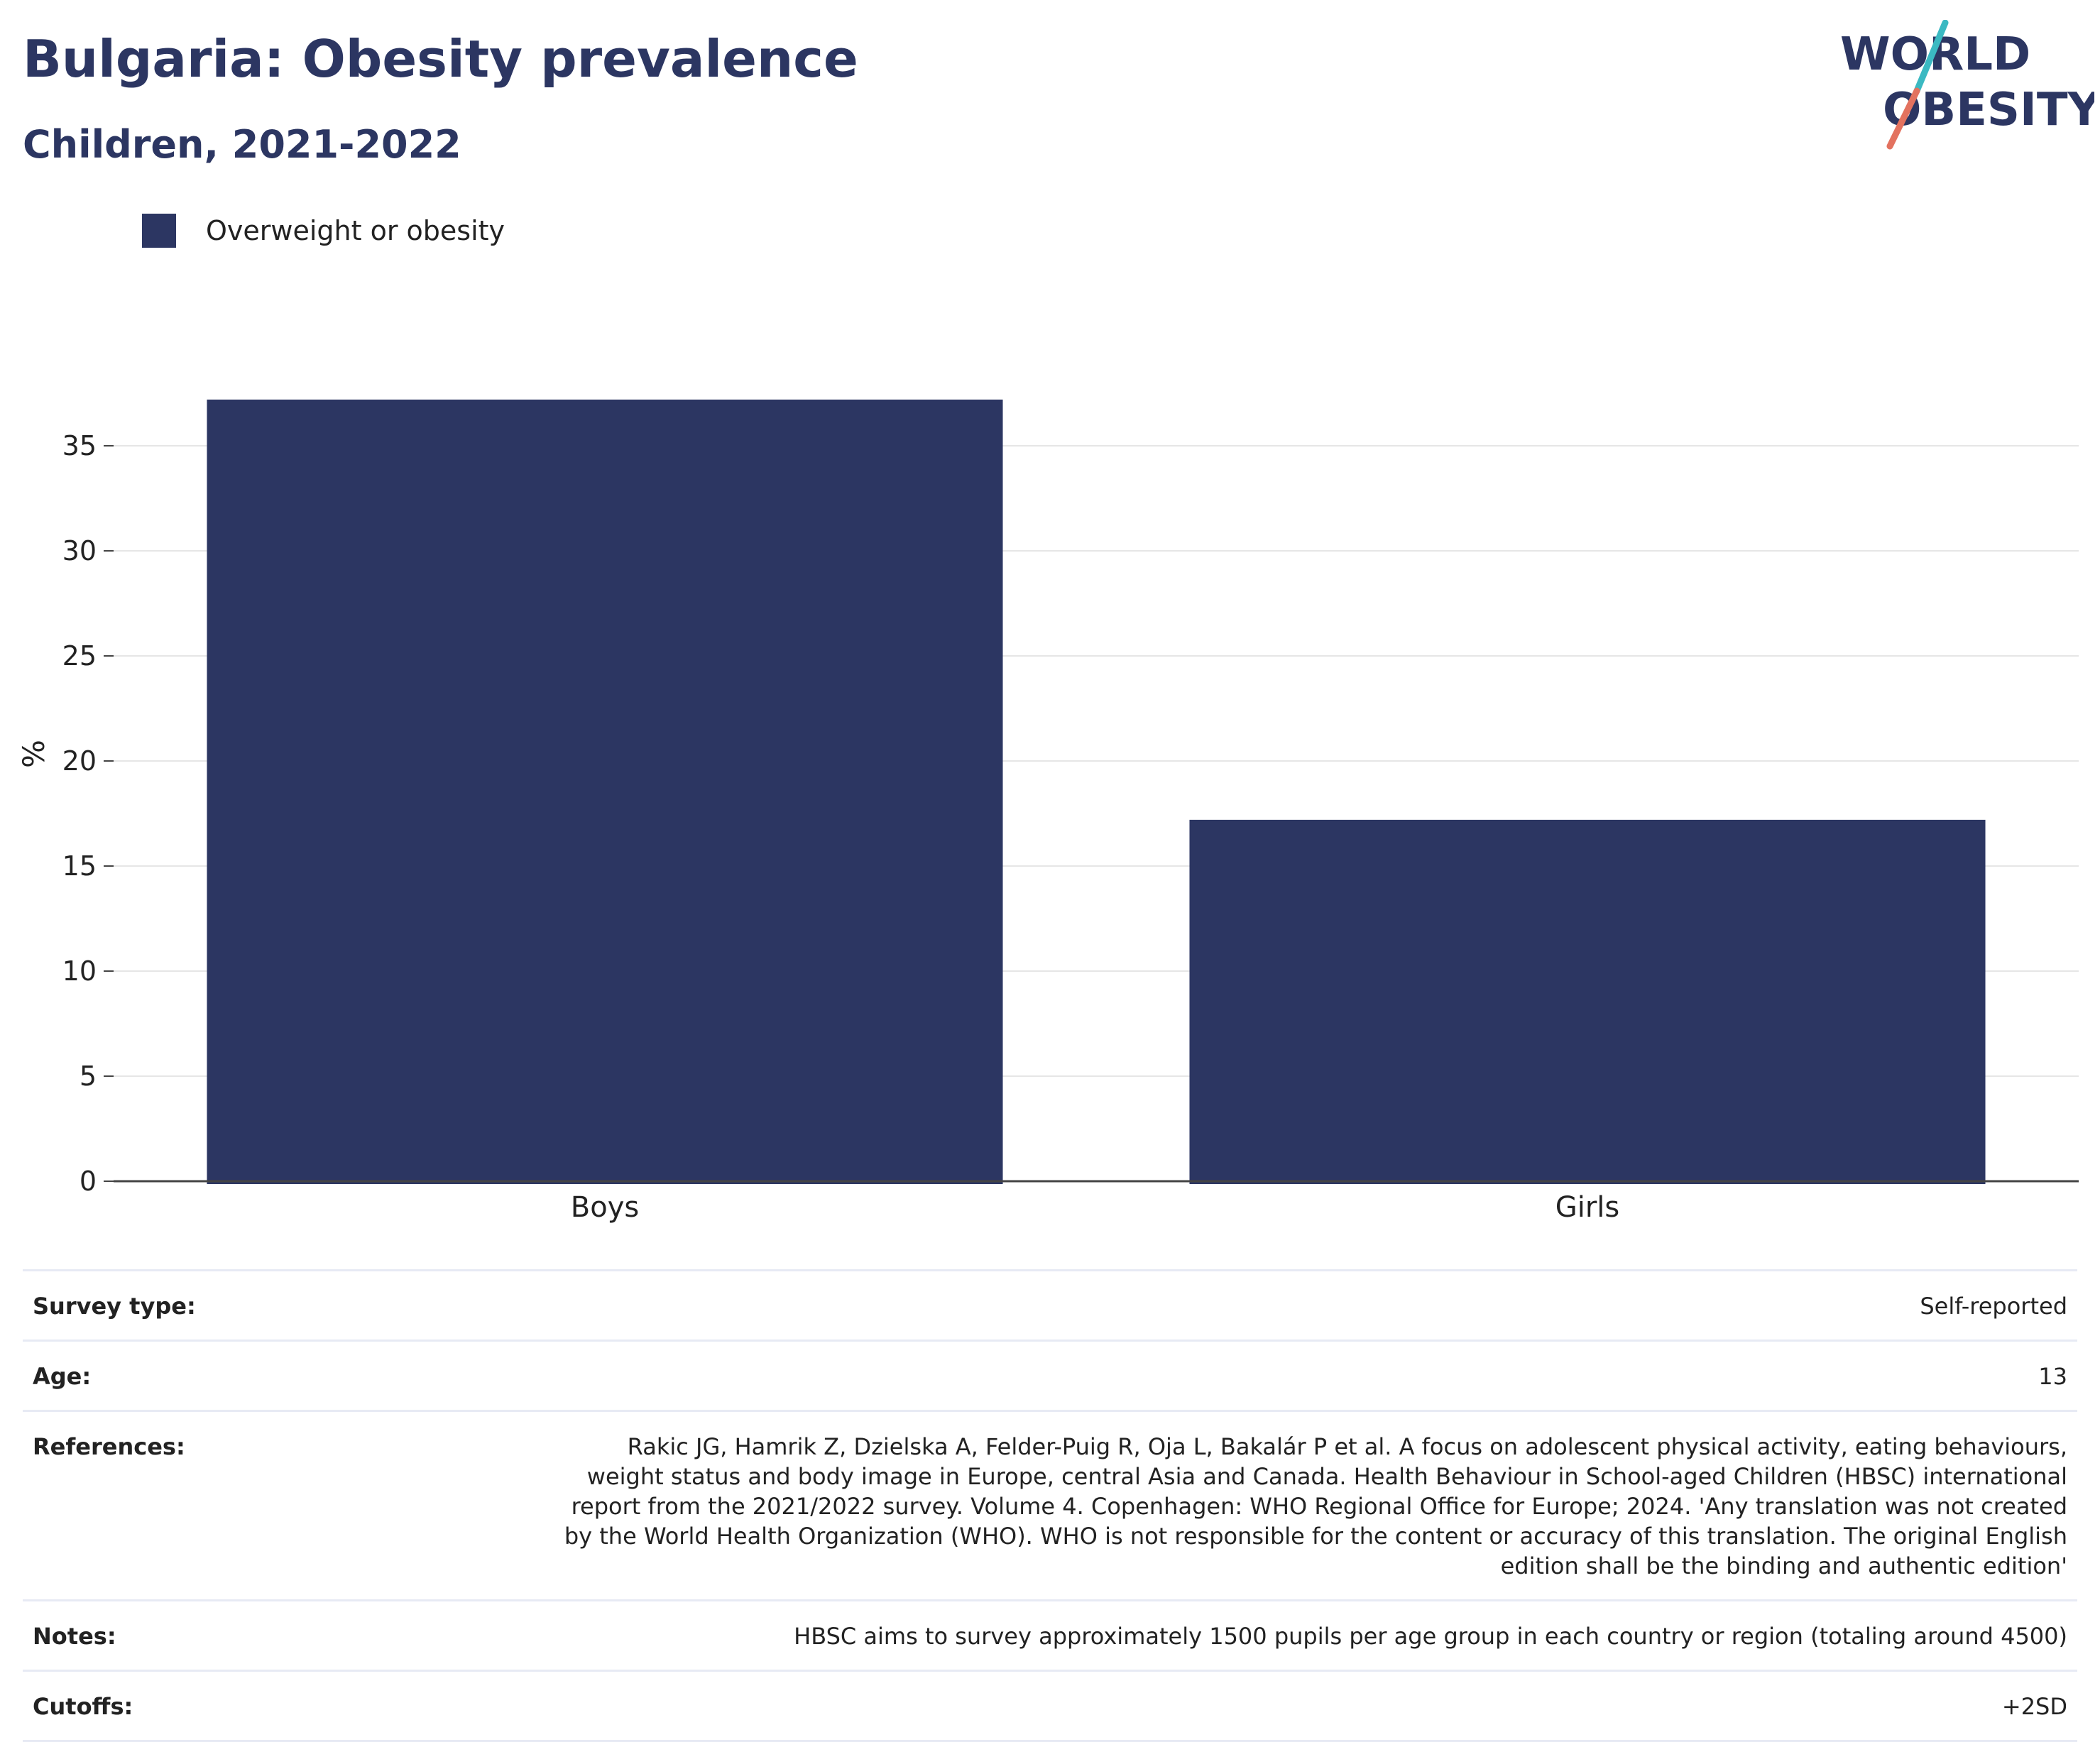  What do you see at coordinates (79, 761) in the screenshot?
I see `y-tick-label: 20` at bounding box center [79, 761].